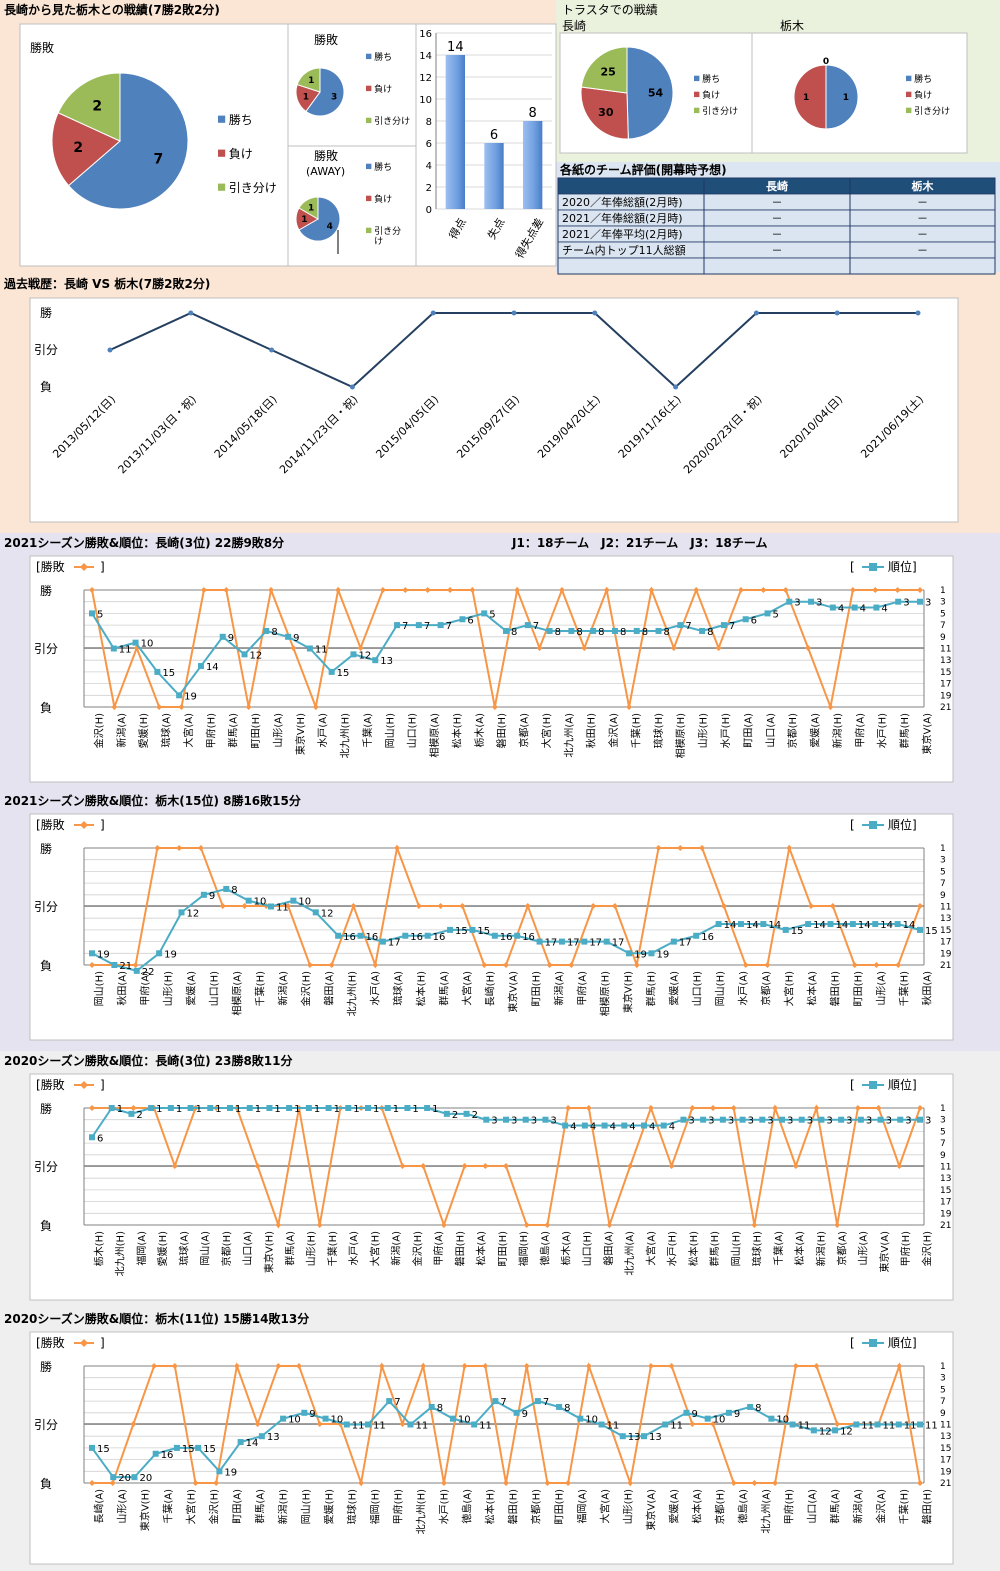 This screenshot has height=1571, width=1000. I want to click on home-pie-chart: 3 1 1, so click(320, 92).